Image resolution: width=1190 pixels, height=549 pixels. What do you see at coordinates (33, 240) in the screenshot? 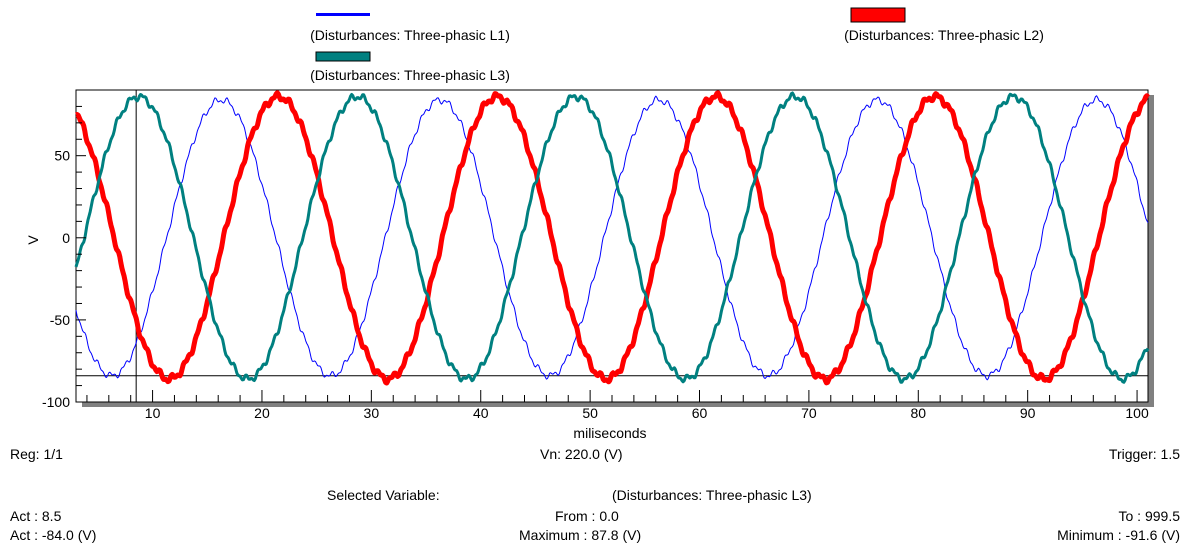
I see `y-axis-label: V` at bounding box center [33, 240].